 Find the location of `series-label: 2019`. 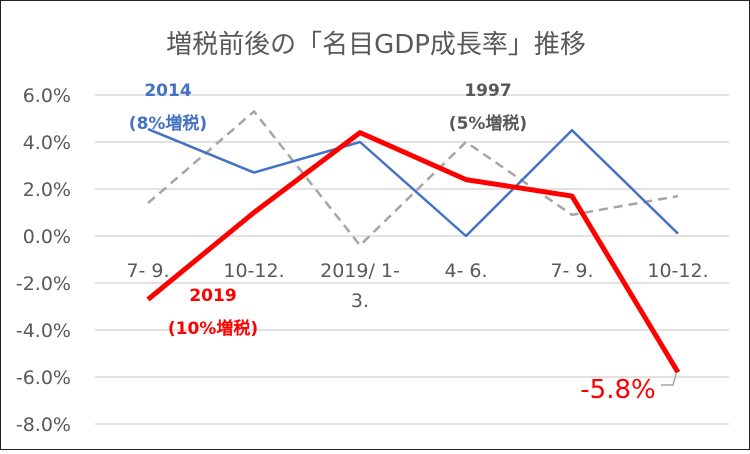

series-label: 2019 is located at coordinates (212, 296).